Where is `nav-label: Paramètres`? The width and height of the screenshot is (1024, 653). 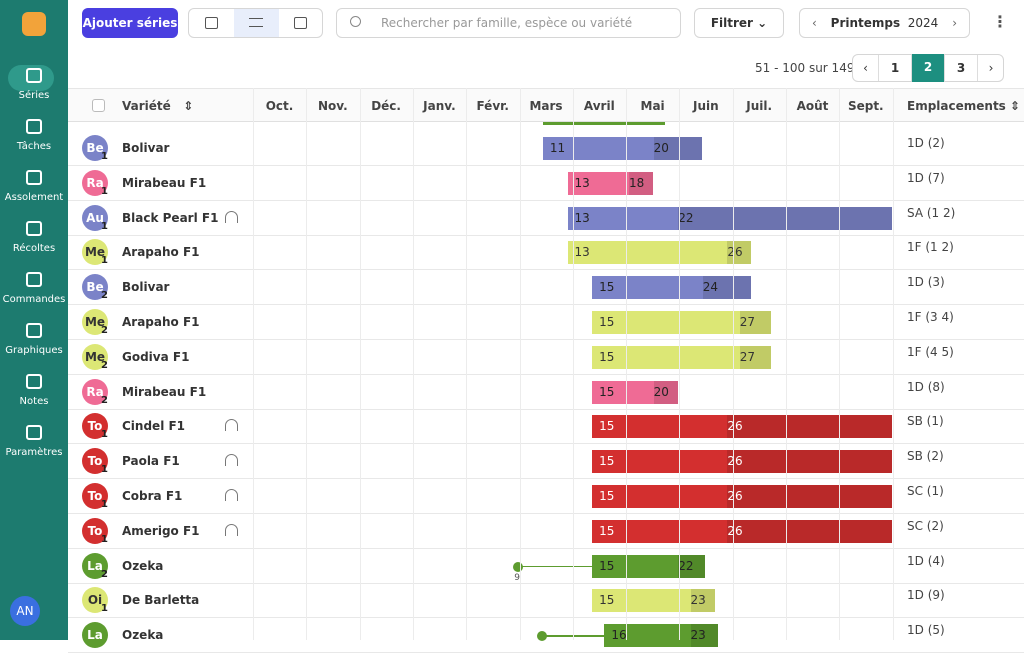
nav-label: Paramètres is located at coordinates (34, 452).